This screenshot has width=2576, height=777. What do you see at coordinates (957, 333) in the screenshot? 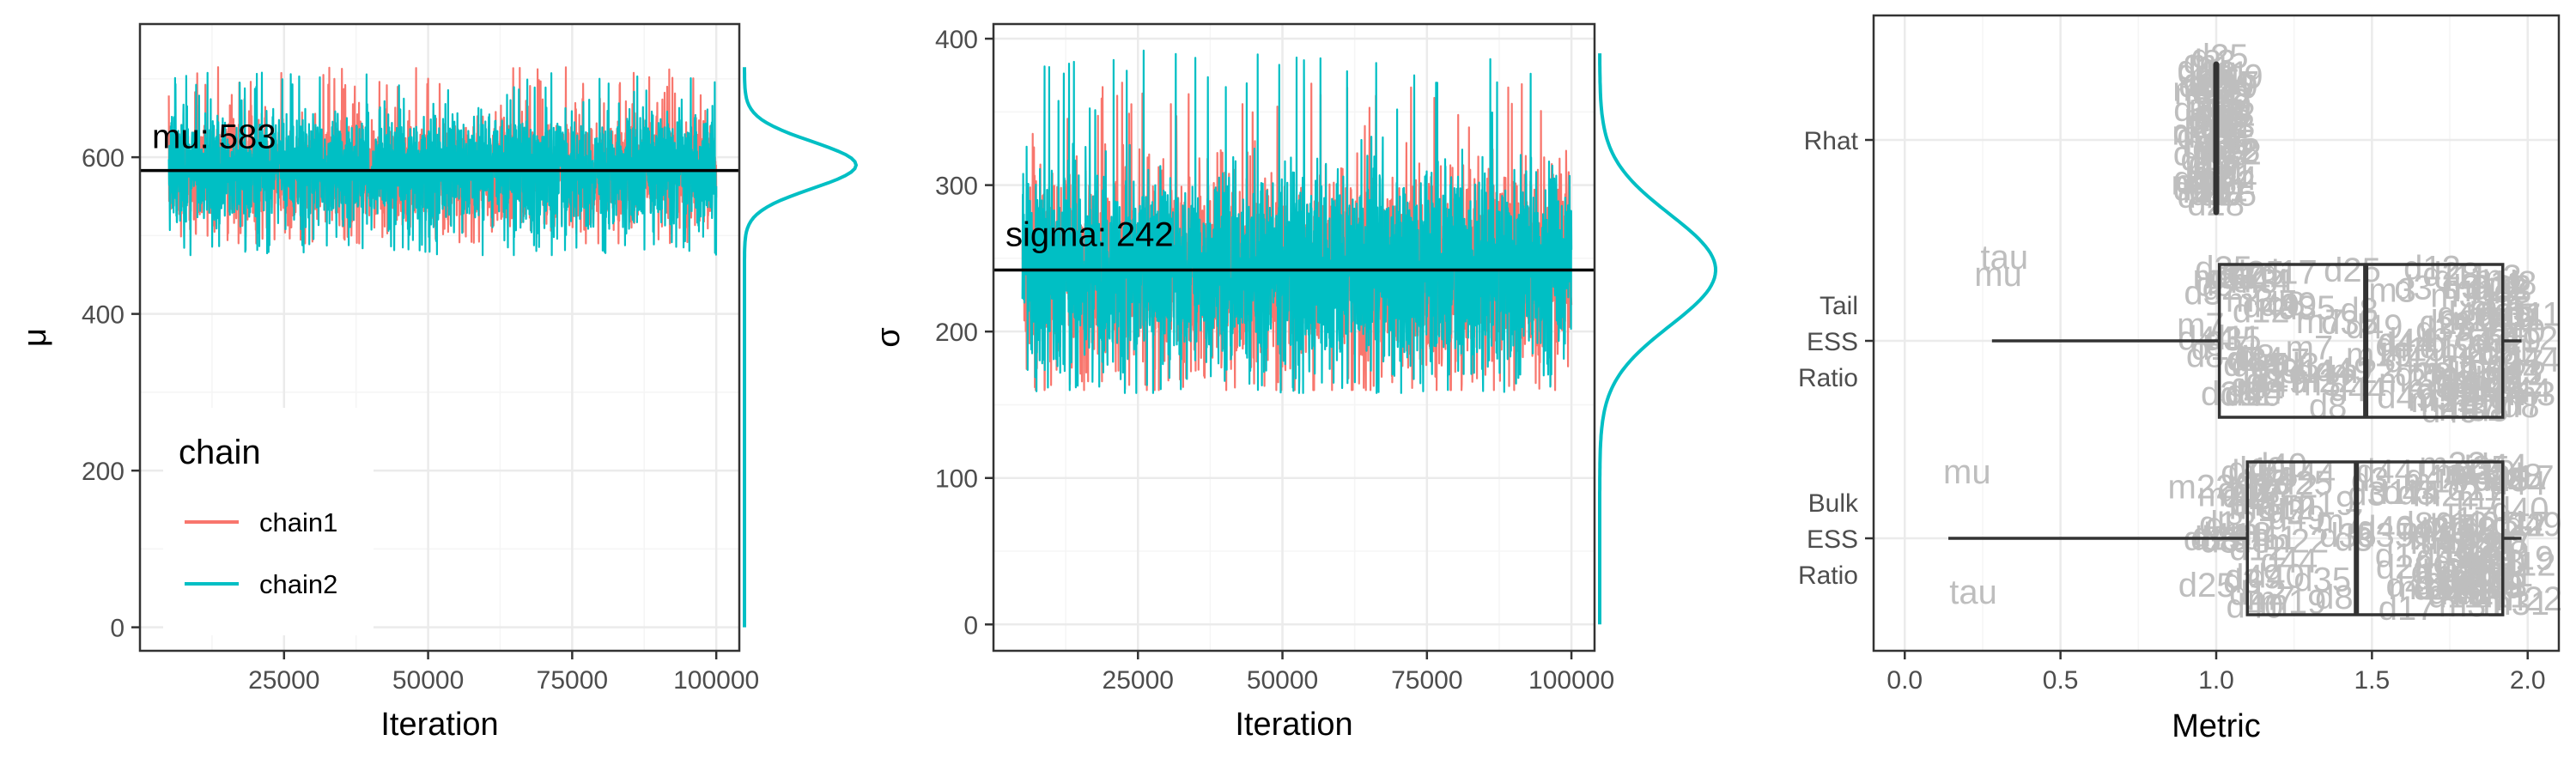
I see `y-tick-label: 200` at bounding box center [957, 333].